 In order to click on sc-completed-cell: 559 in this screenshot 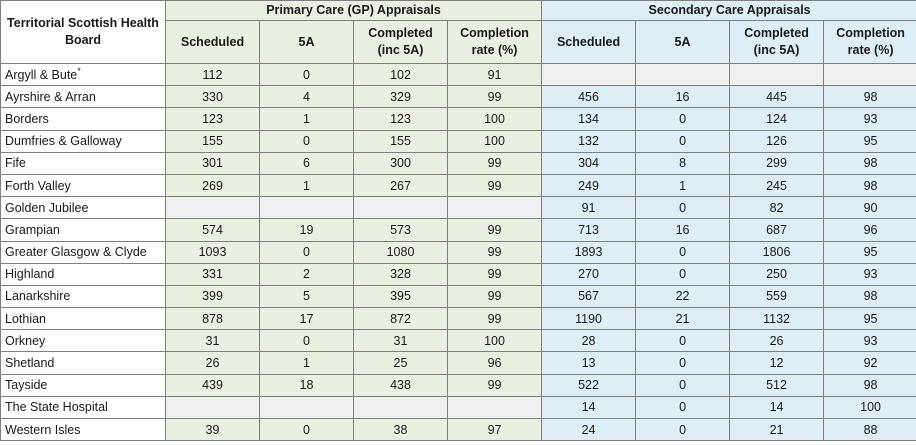, I will do `click(777, 296)`.